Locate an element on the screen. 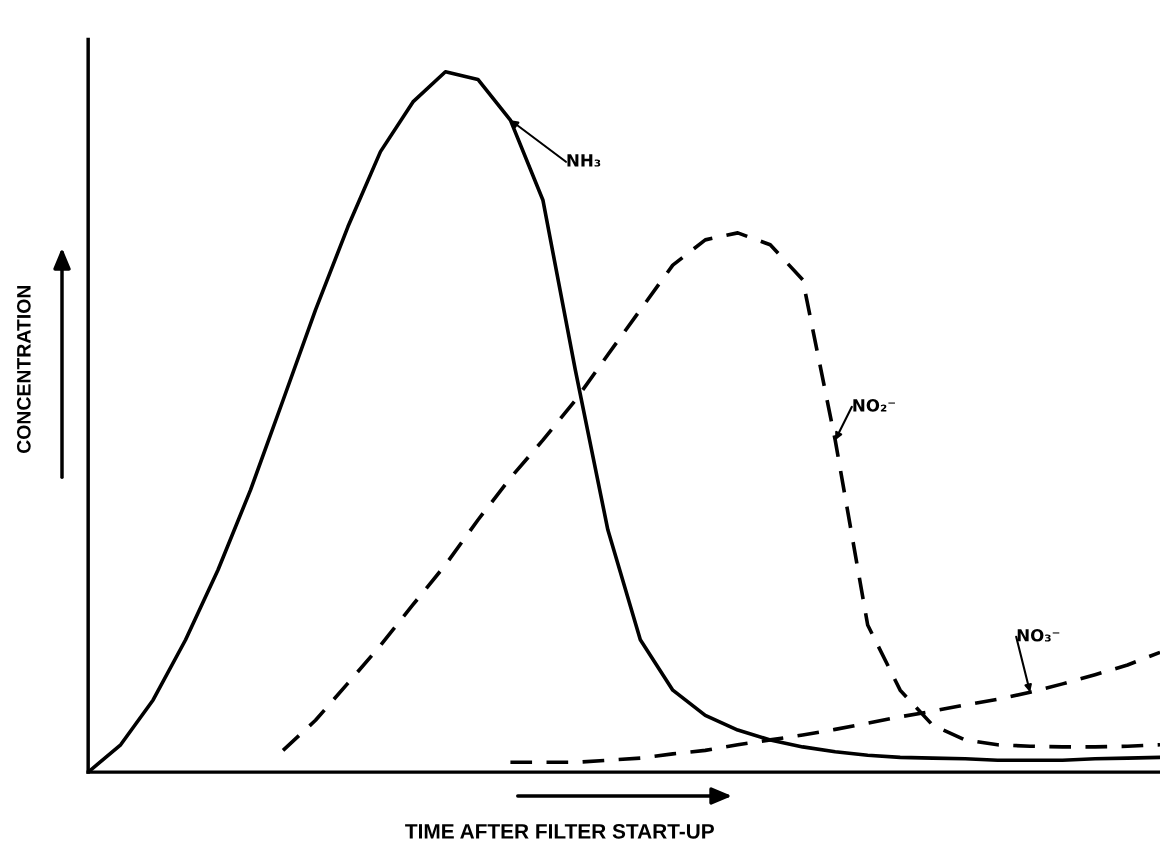 This screenshot has width=1160, height=842. text: NH₃ is located at coordinates (584, 160).